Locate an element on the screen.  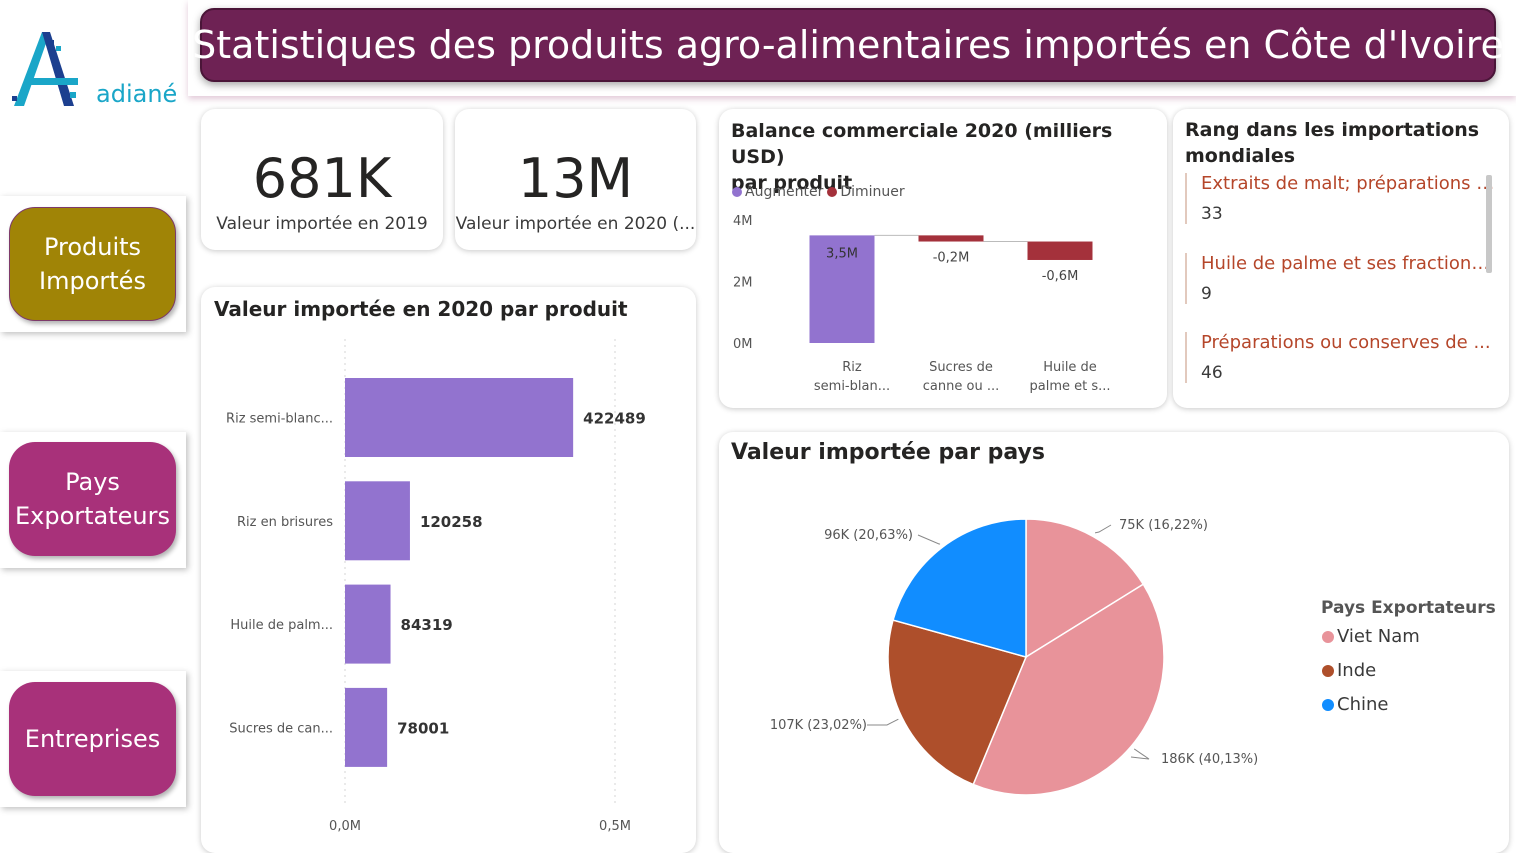
nav-label-line2: Exportateurs is located at coordinates (92, 516).